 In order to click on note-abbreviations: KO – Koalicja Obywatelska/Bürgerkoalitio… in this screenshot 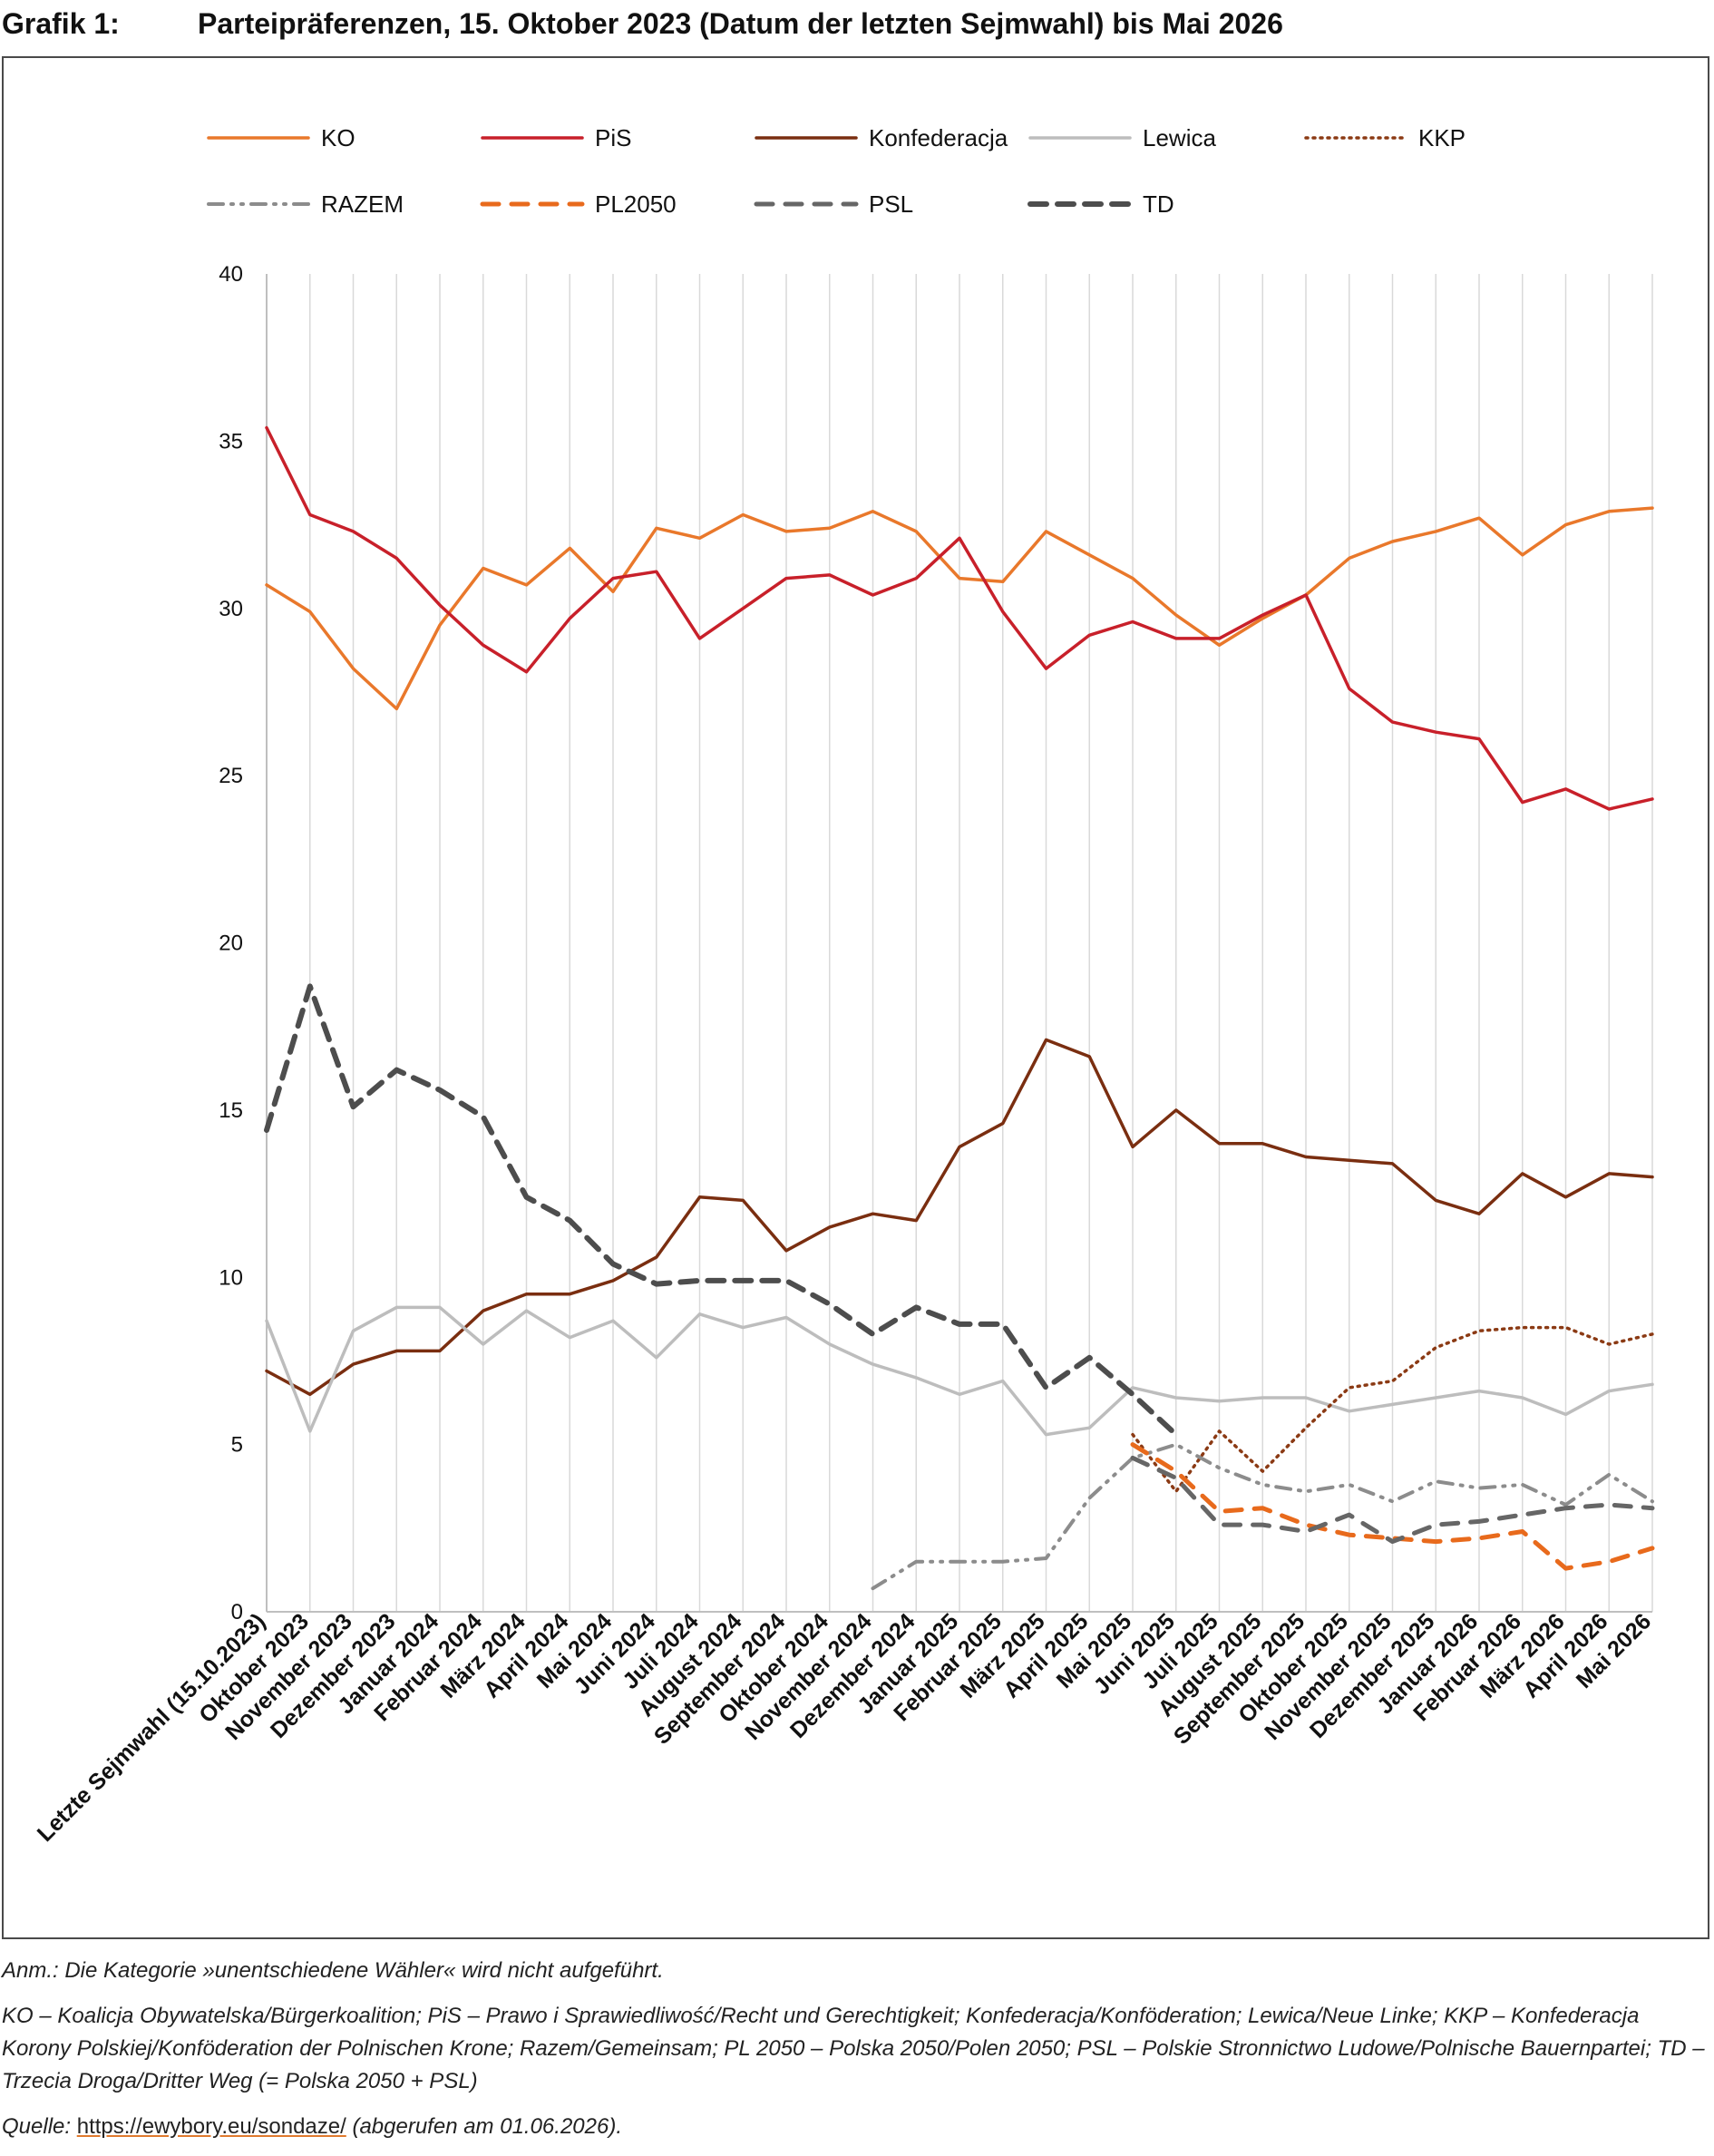, I will do `click(853, 2048)`.